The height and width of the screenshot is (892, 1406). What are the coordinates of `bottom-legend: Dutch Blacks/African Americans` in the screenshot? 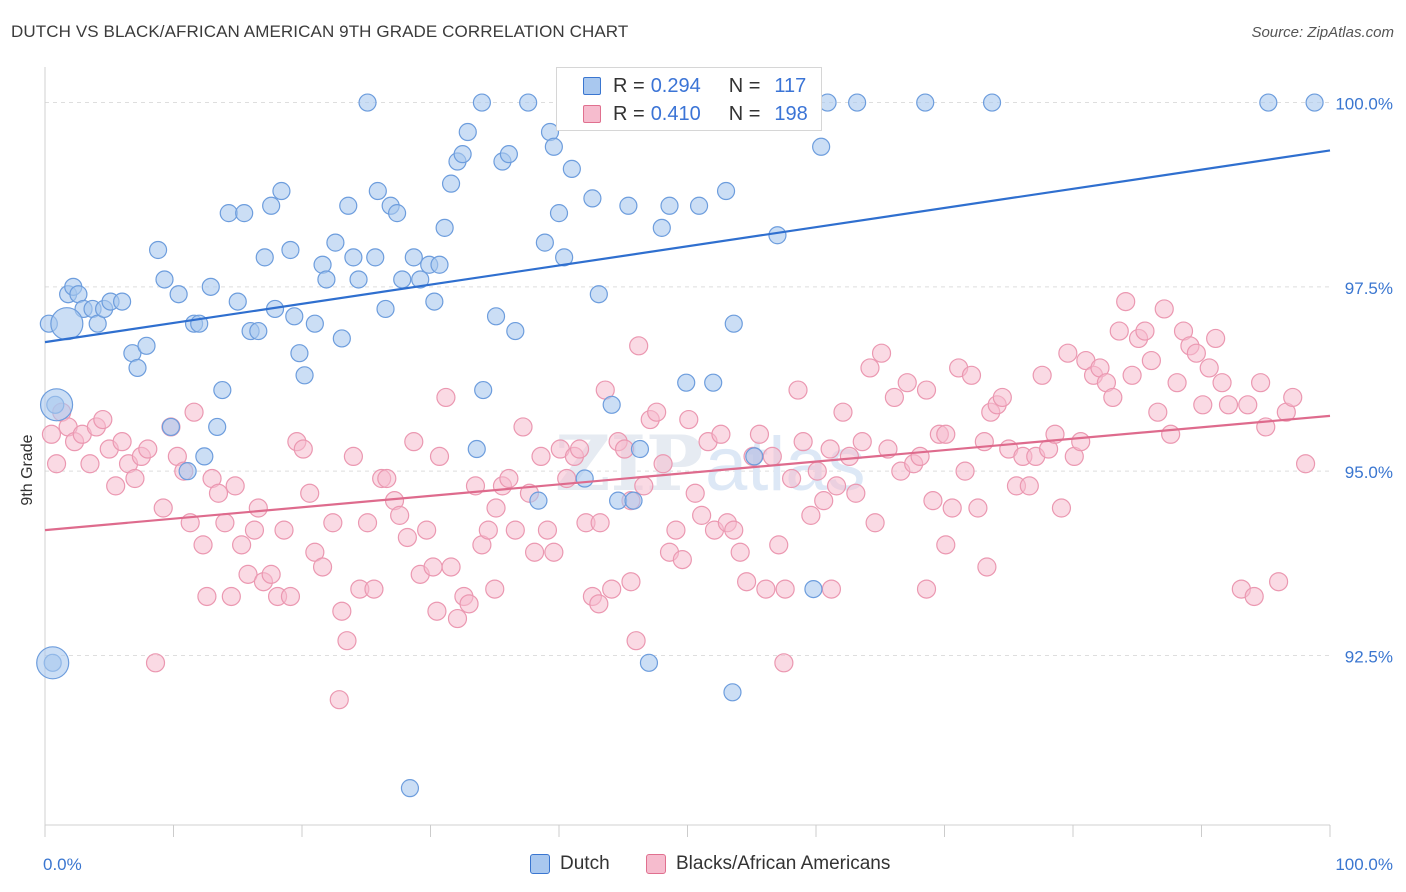 It's located at (703, 864).